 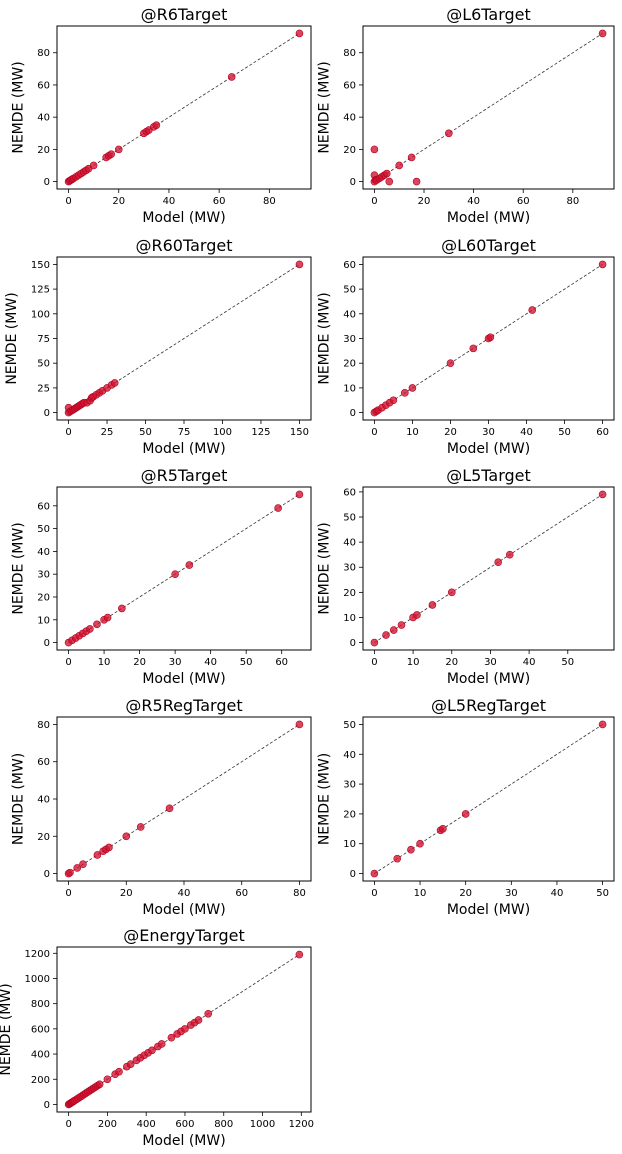 What do you see at coordinates (40, 314) in the screenshot?
I see `y-tick-label: 100` at bounding box center [40, 314].